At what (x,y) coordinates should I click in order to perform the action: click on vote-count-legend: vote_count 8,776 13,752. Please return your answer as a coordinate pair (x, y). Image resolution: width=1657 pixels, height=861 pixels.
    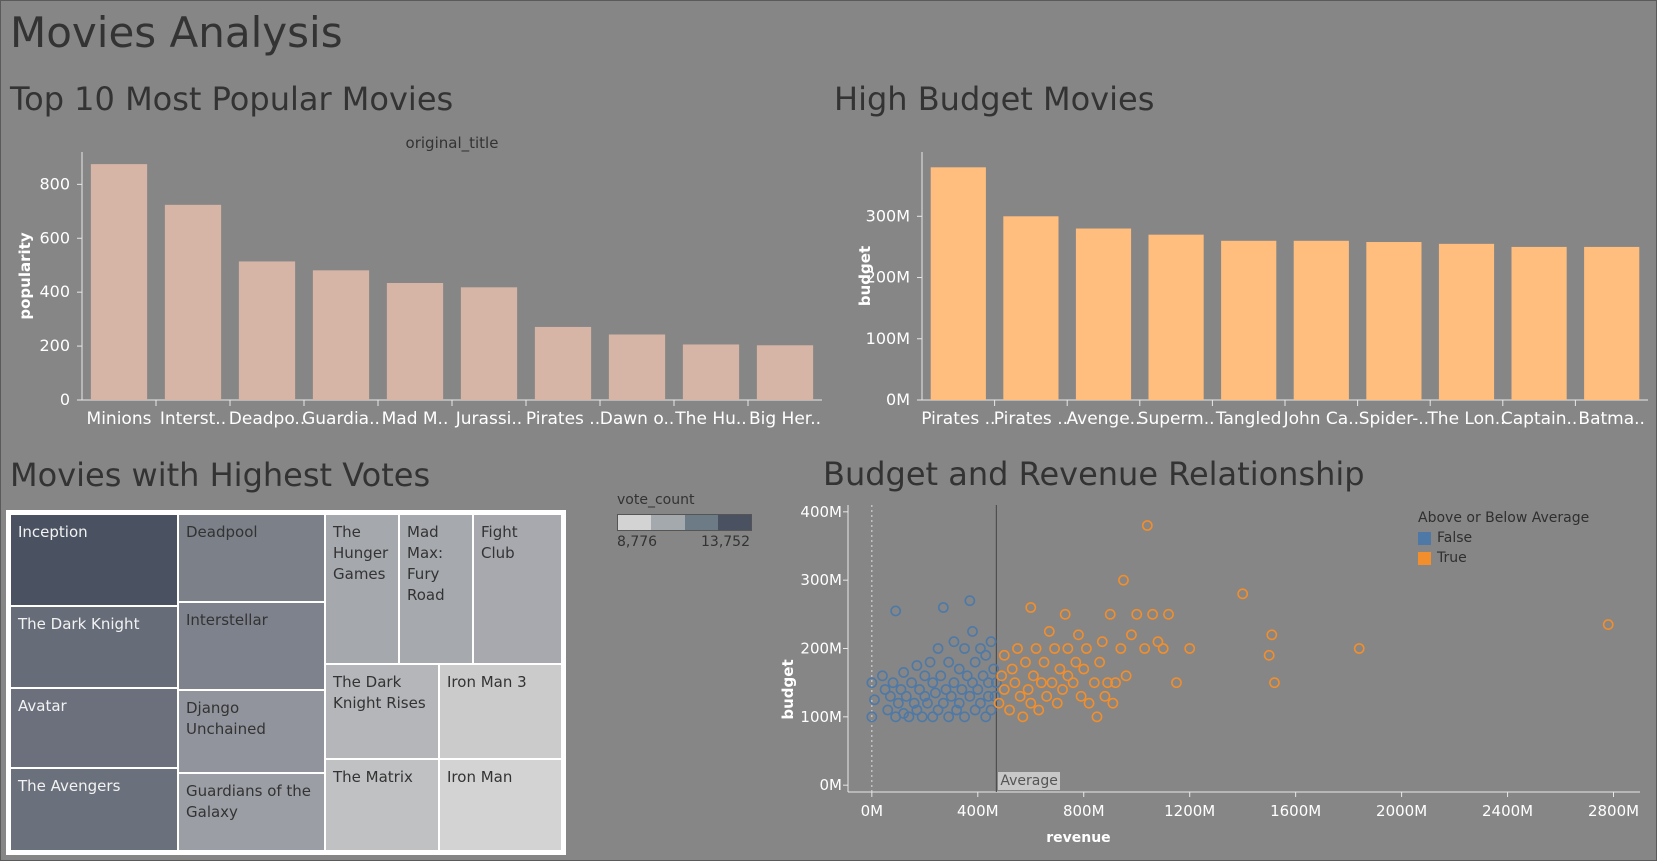
    Looking at the image, I should click on (687, 521).